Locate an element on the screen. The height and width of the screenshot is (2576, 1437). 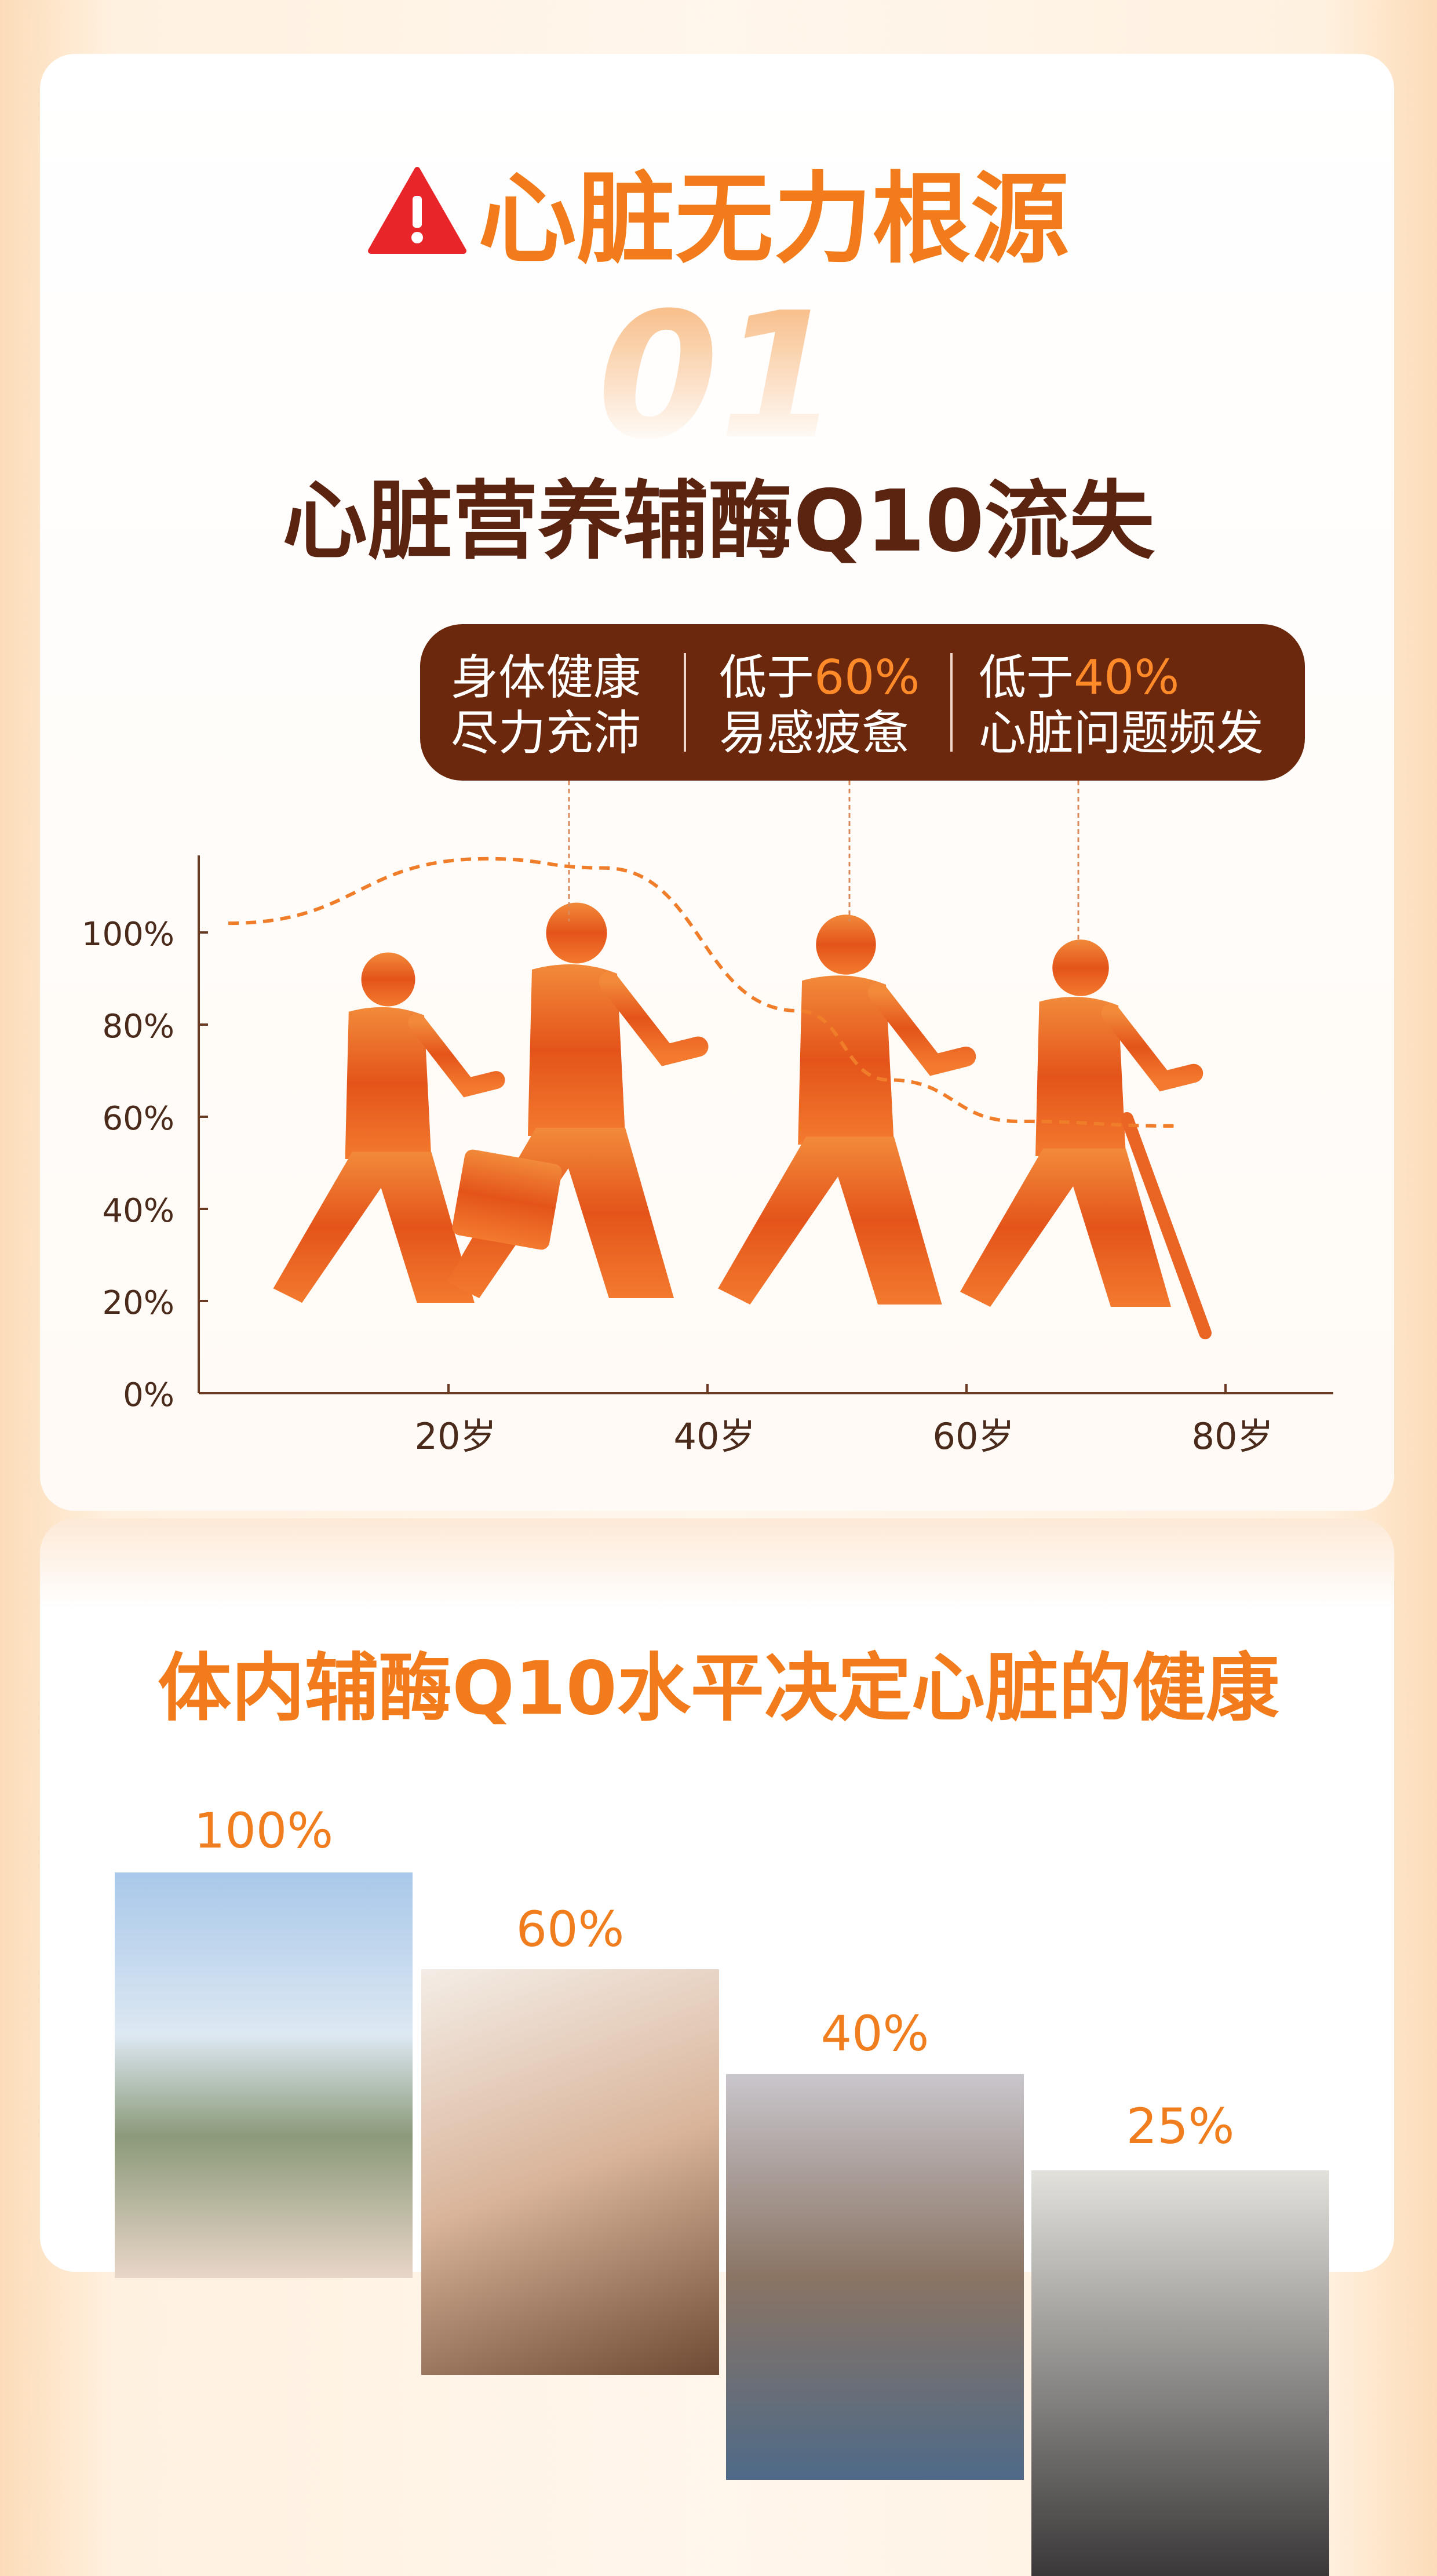
healthy-woman-running-photo is located at coordinates (264, 2075).